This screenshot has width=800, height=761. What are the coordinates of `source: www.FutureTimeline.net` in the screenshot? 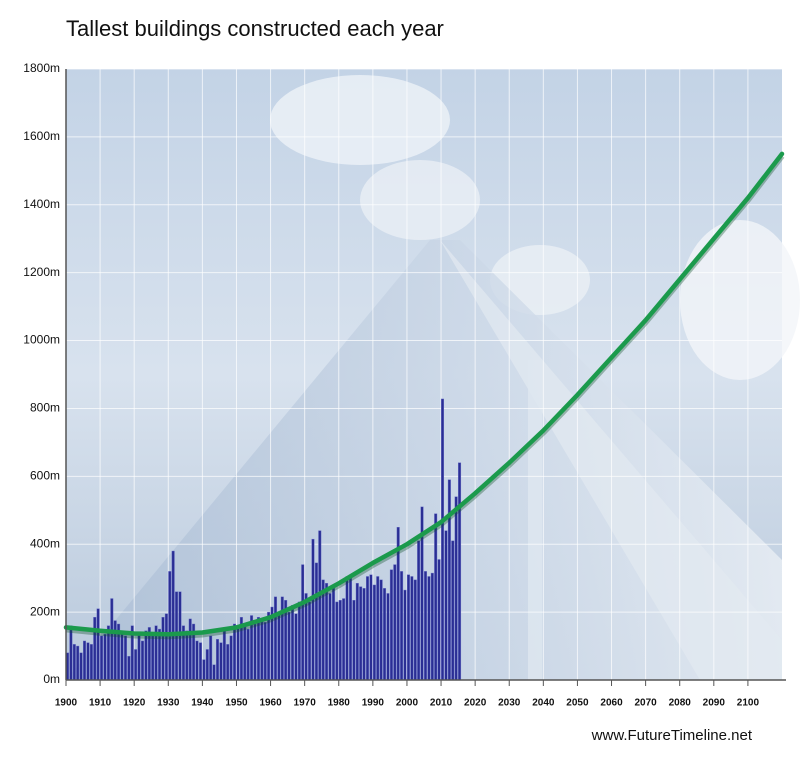 It's located at (672, 735).